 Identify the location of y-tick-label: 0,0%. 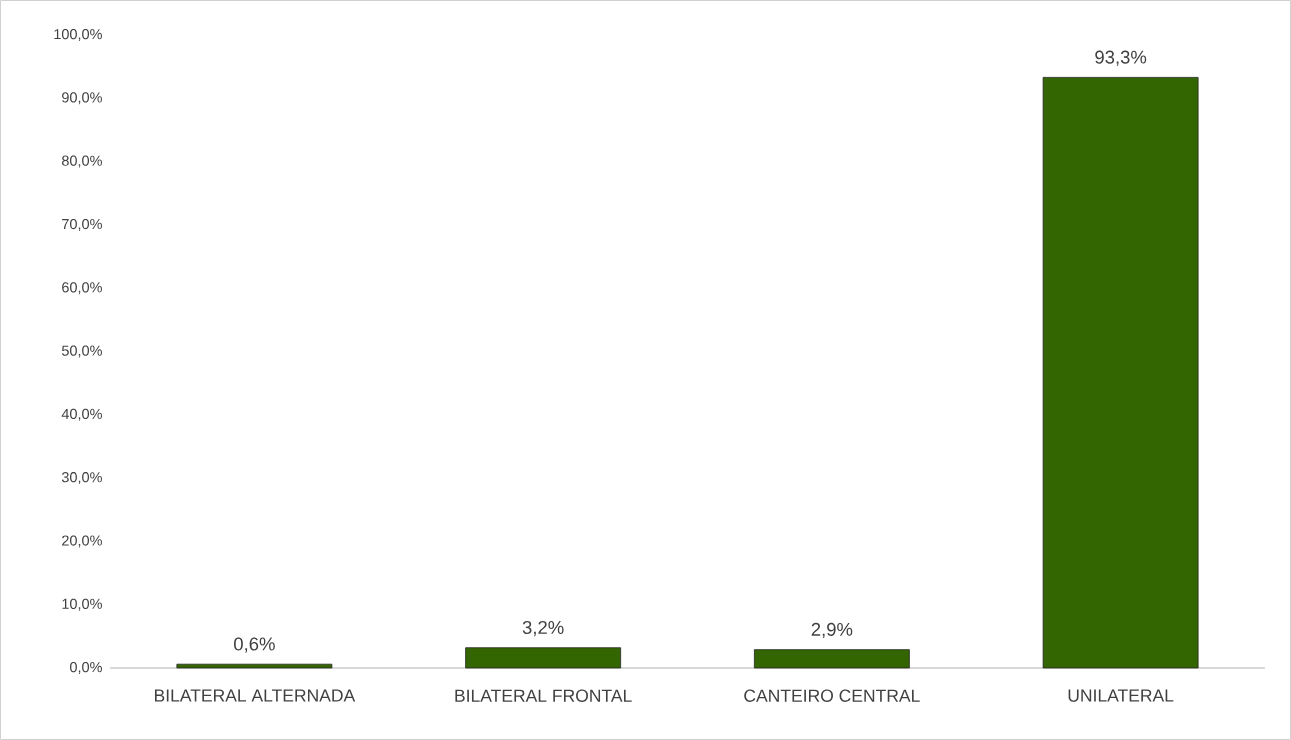
(86, 667).